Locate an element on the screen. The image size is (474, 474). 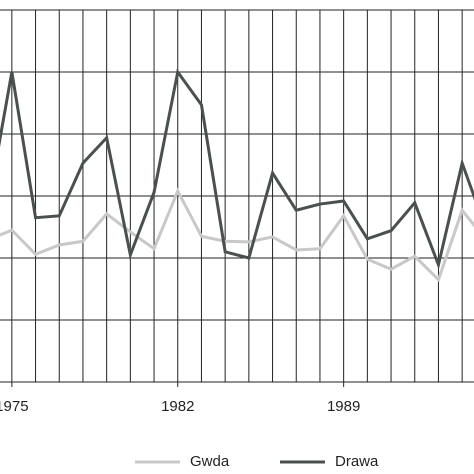
legend-label: Gwda is located at coordinates (210, 461).